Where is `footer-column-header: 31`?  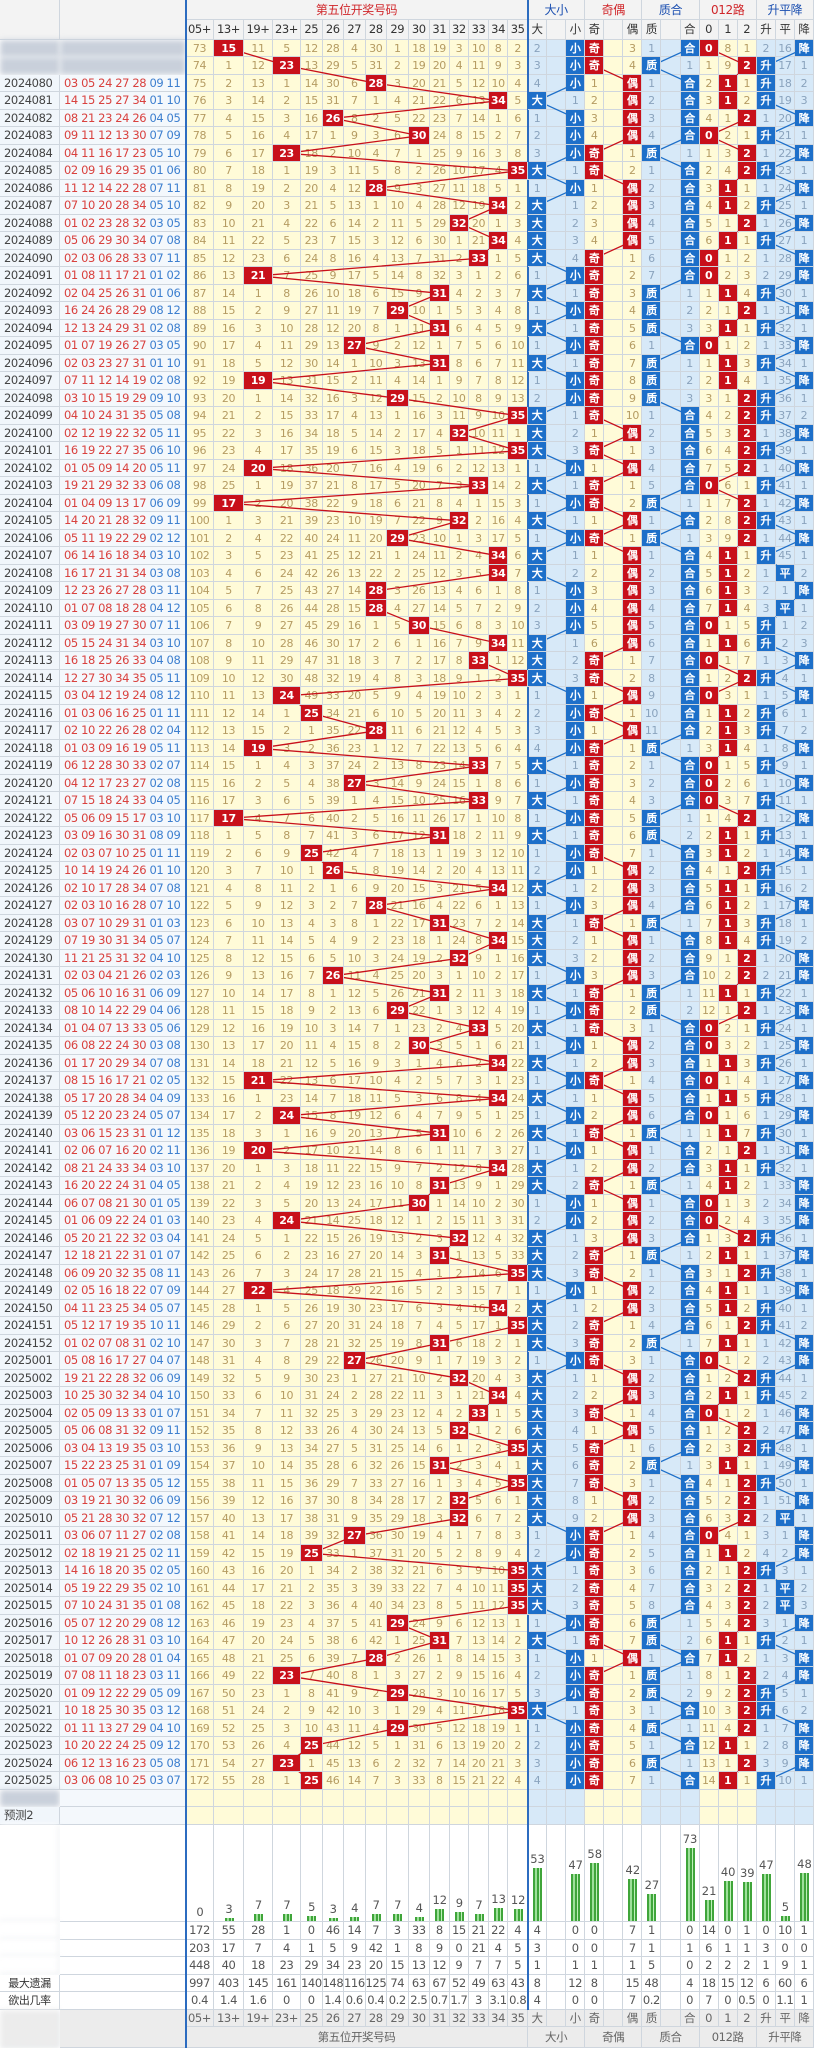 footer-column-header: 31 is located at coordinates (440, 2018).